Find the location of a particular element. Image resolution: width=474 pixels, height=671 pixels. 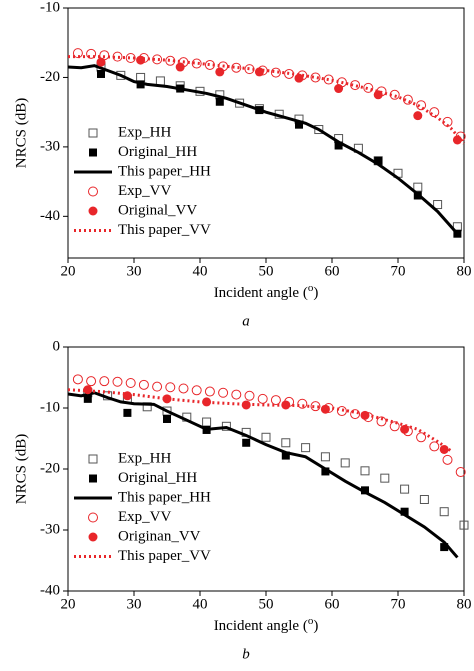

y-tick-label: -30 is located at coordinates (50, 529).